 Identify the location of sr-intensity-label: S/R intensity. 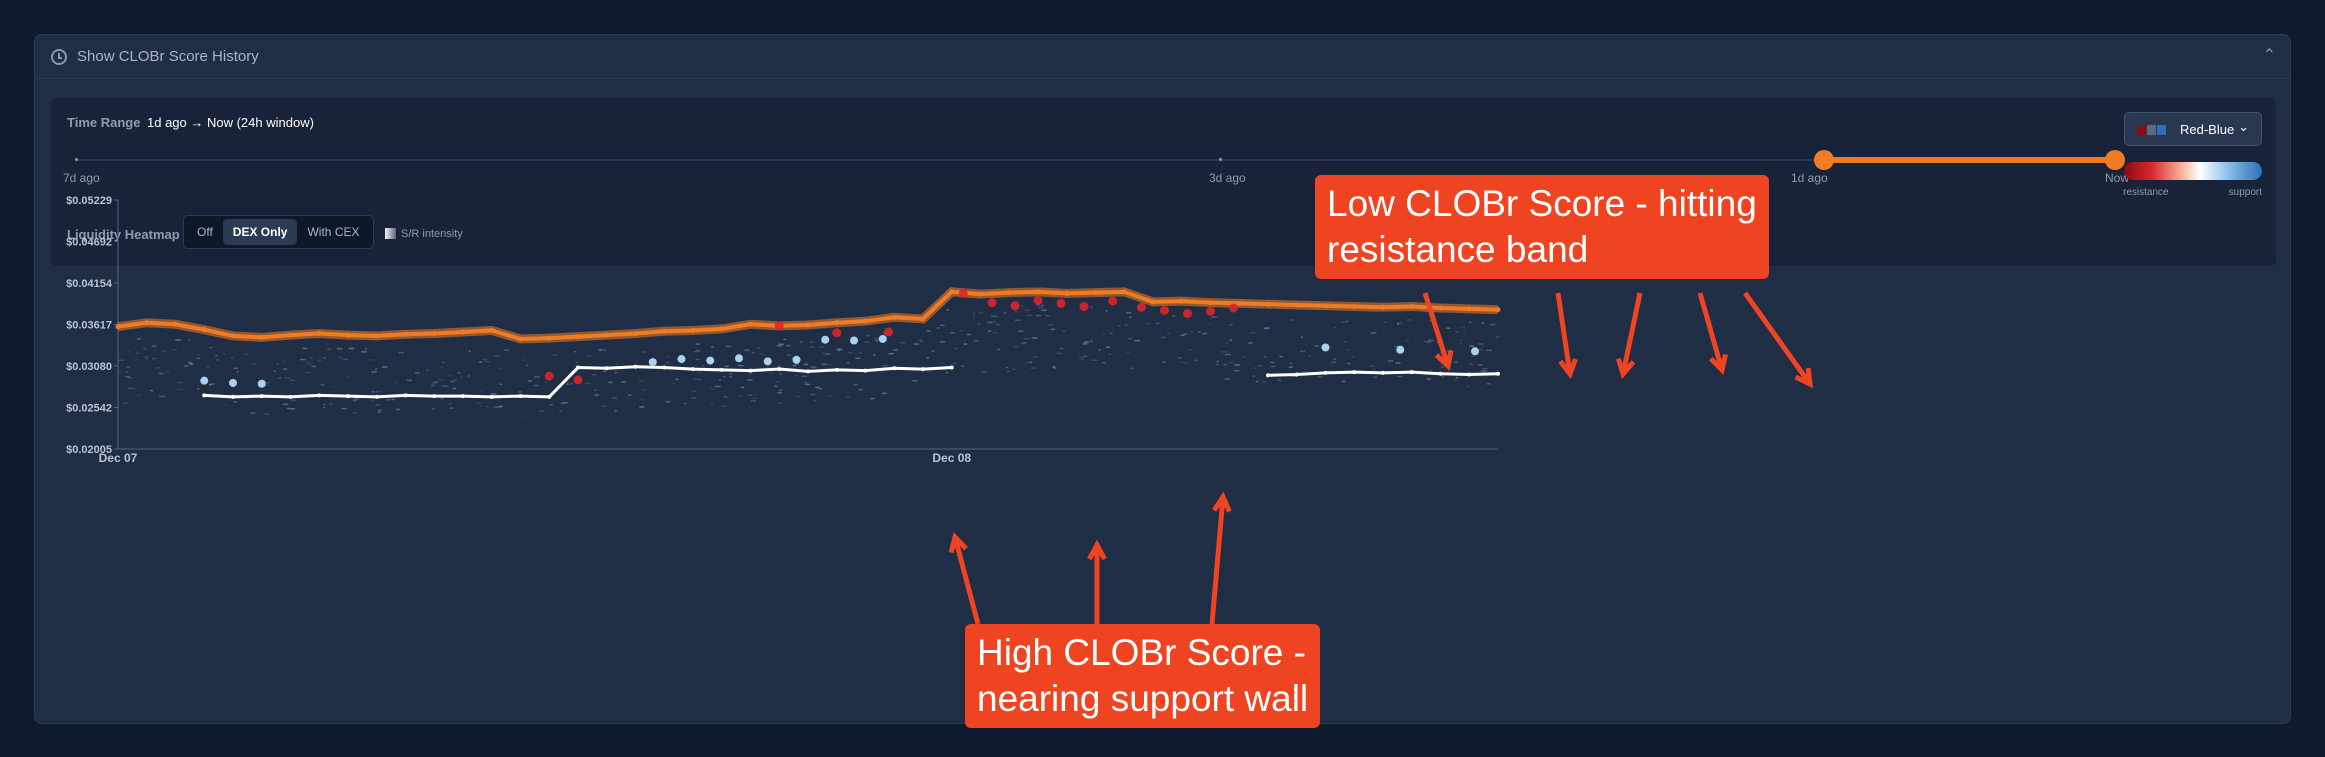
(424, 234).